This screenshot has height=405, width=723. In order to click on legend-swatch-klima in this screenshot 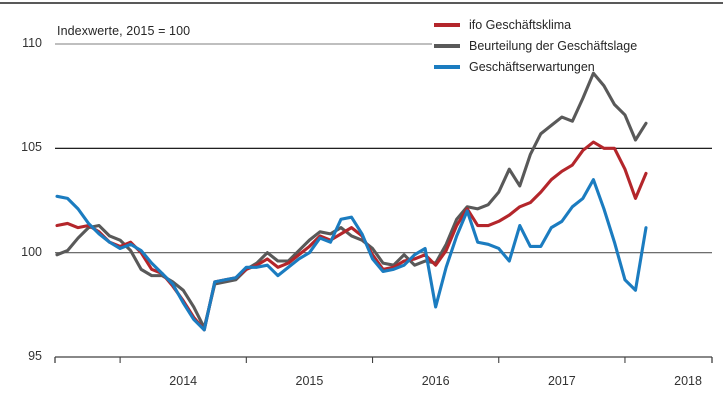, I will do `click(447, 24)`.